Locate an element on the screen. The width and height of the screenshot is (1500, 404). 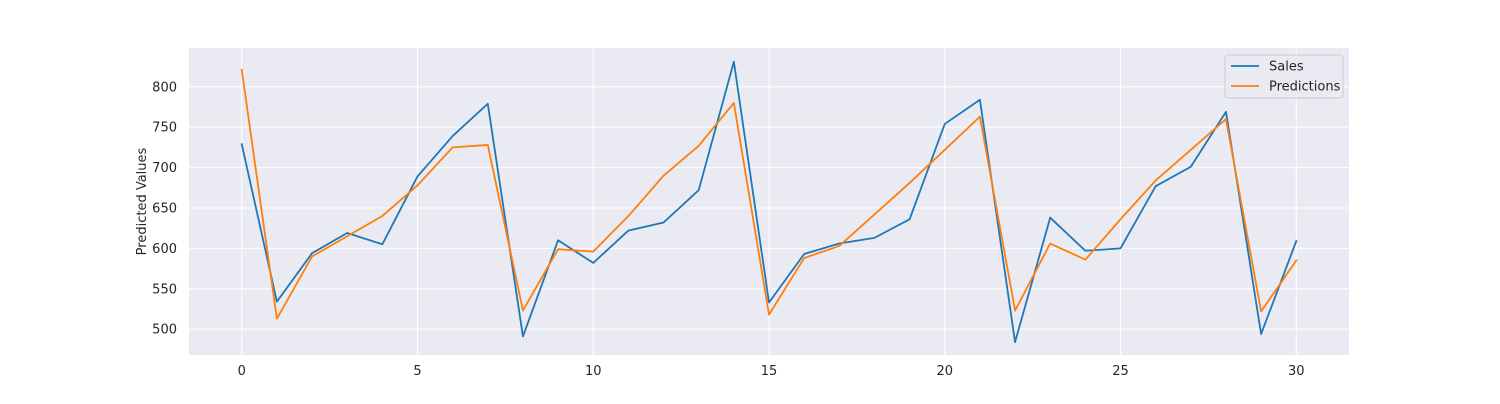
x-tick-label: 20 is located at coordinates (944, 371).